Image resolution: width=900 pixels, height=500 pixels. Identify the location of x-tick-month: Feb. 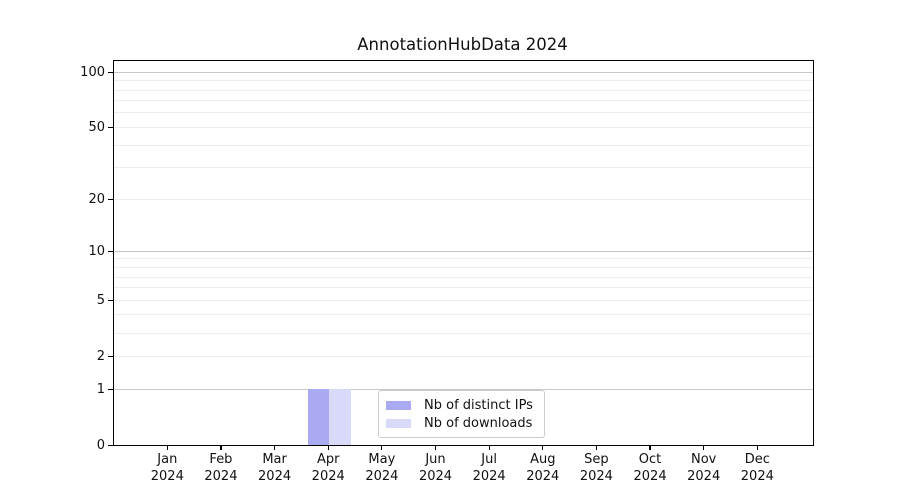
(221, 459).